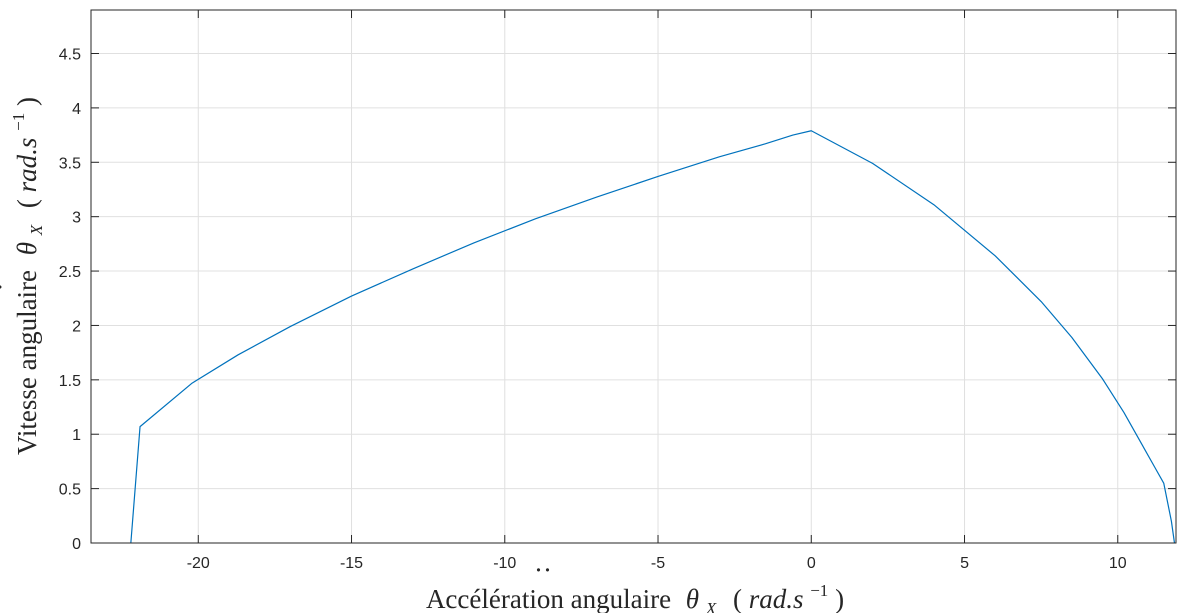 Image resolution: width=1179 pixels, height=613 pixels. Describe the element at coordinates (76, 109) in the screenshot. I see `y-tick-label: 4` at that location.